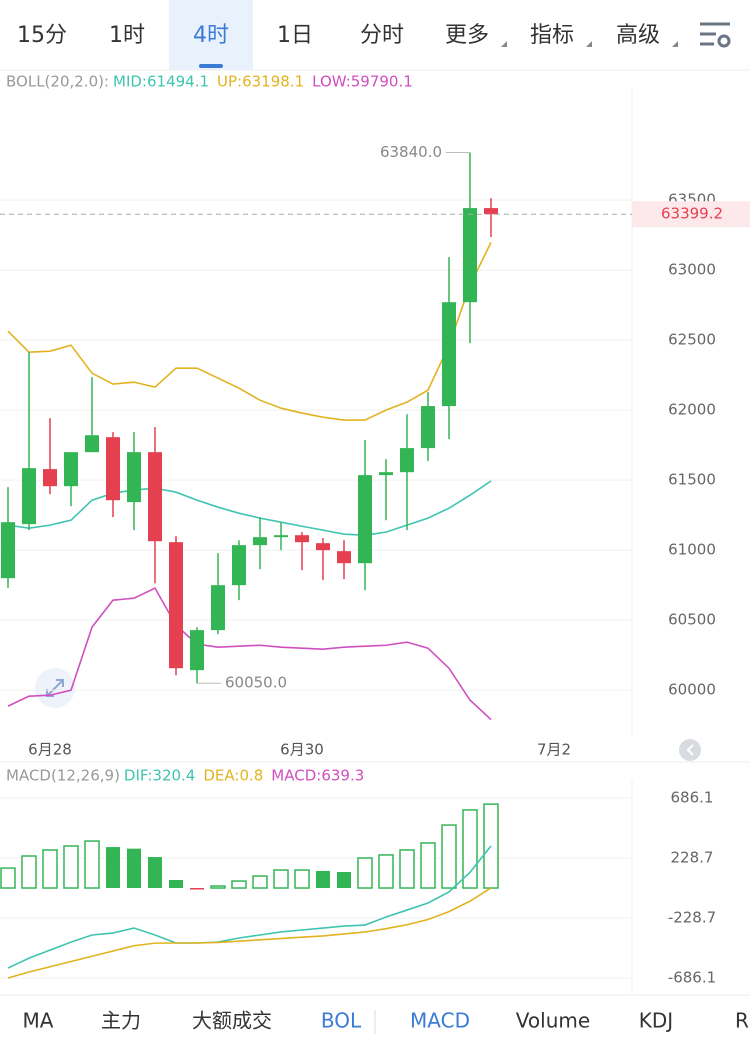 The height and width of the screenshot is (1061, 750). Describe the element at coordinates (317, 776) in the screenshot. I see `legend-item: MACD:639.3` at that location.